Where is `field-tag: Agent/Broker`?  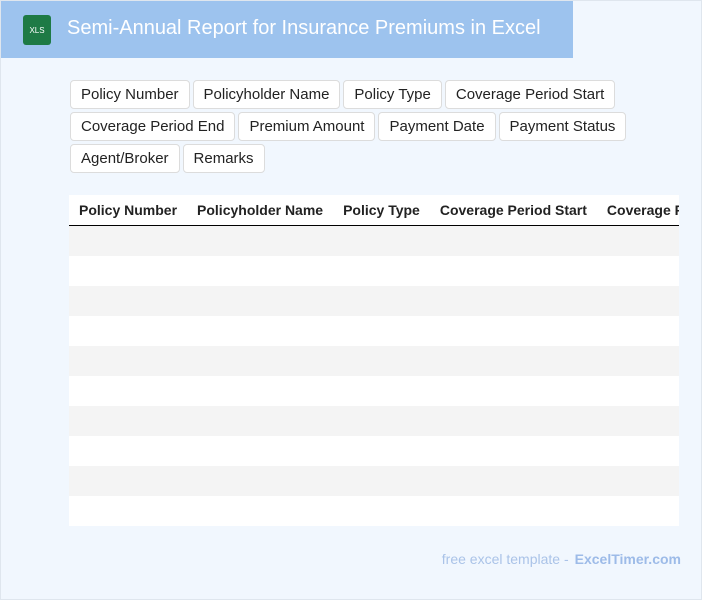
field-tag: Agent/Broker is located at coordinates (125, 158).